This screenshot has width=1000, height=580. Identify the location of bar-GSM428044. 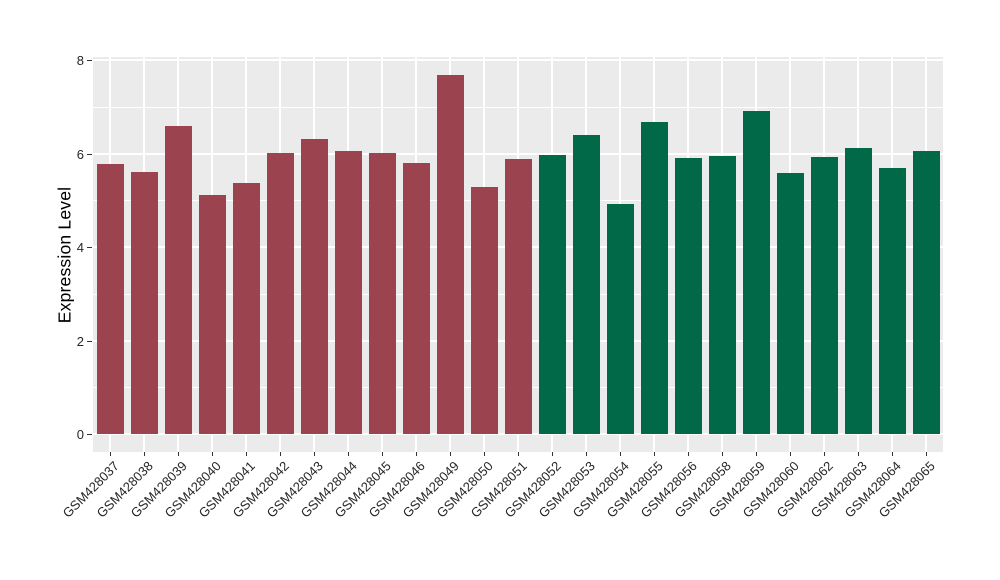
(348, 292).